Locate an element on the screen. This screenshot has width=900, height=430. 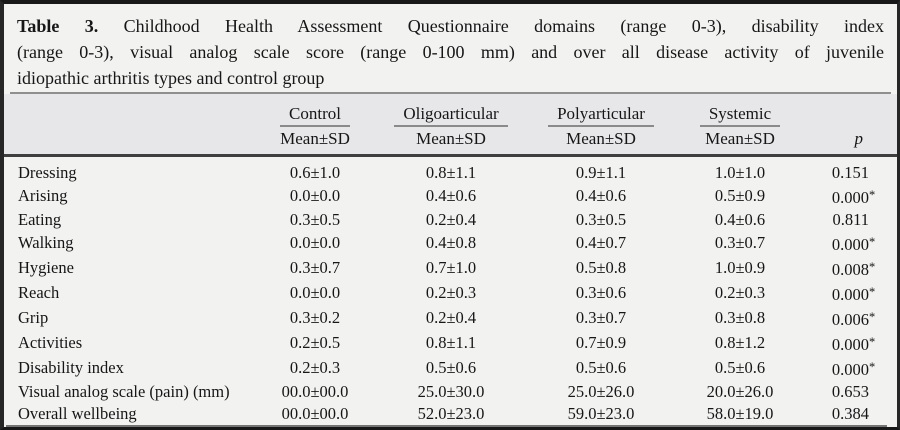
value-cell: 0.3±0.2 is located at coordinates (315, 317).